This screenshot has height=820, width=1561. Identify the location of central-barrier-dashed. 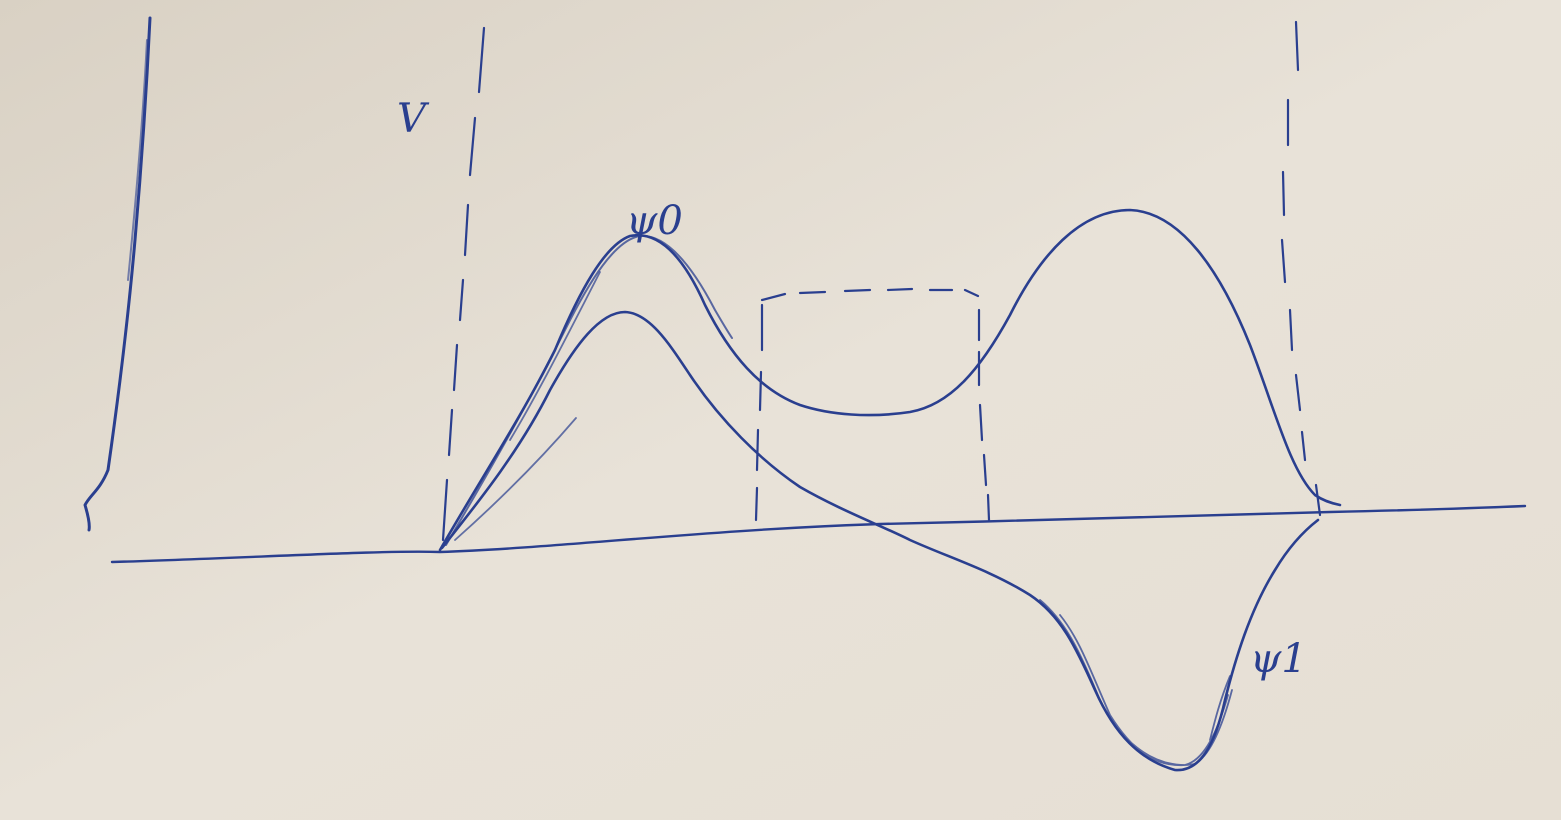
(872, 404).